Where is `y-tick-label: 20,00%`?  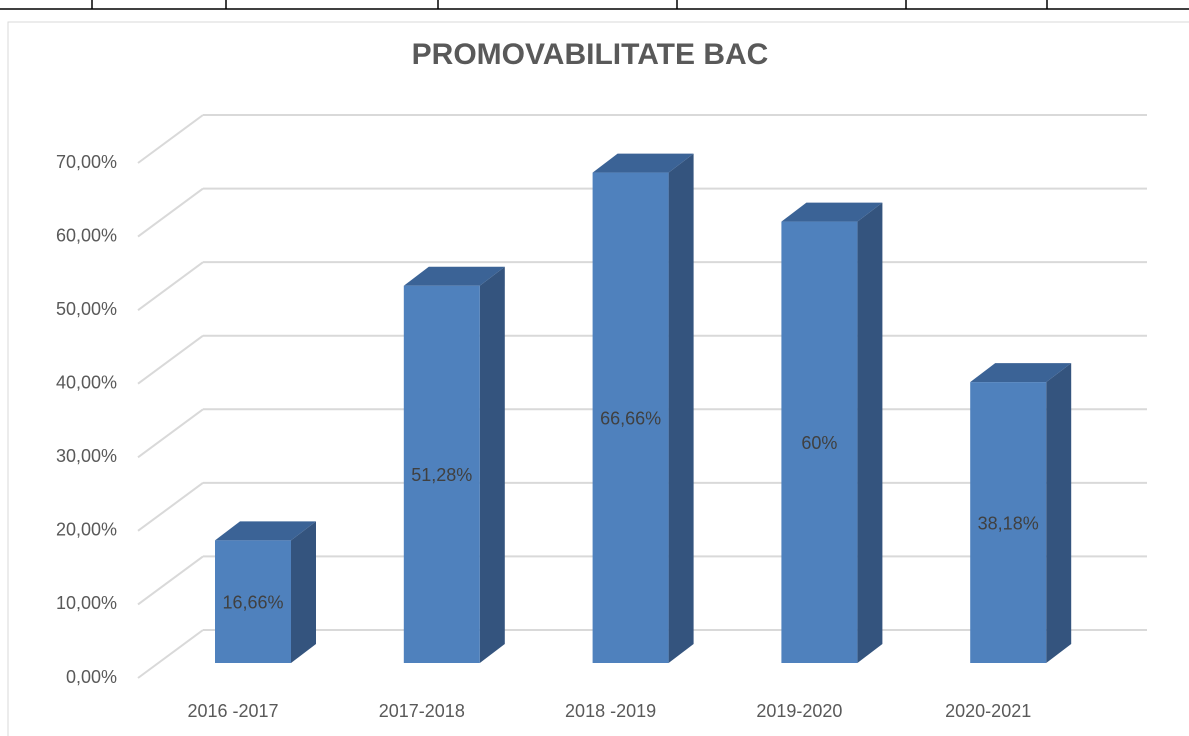
y-tick-label: 20,00% is located at coordinates (86, 530).